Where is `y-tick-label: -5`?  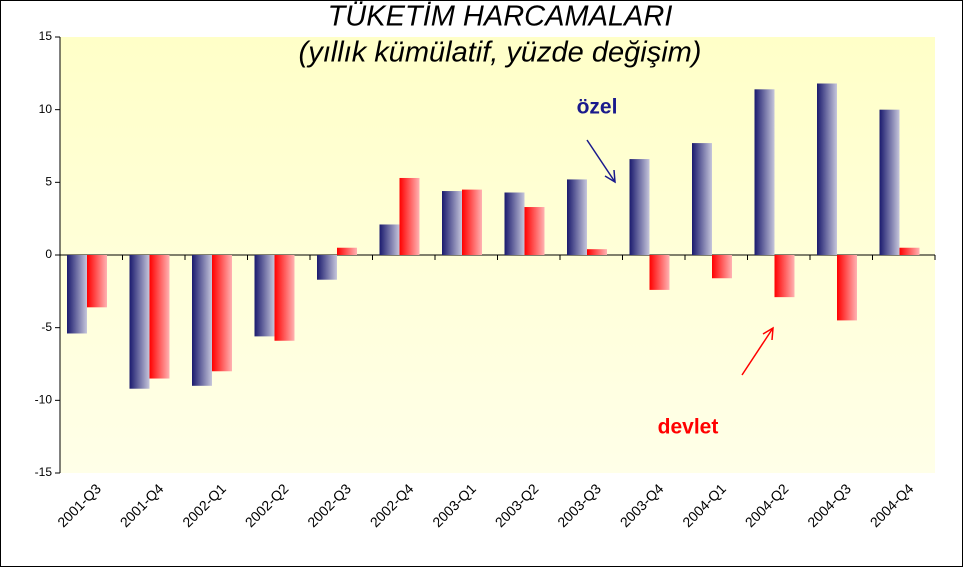
y-tick-label: -5 is located at coordinates (46, 327).